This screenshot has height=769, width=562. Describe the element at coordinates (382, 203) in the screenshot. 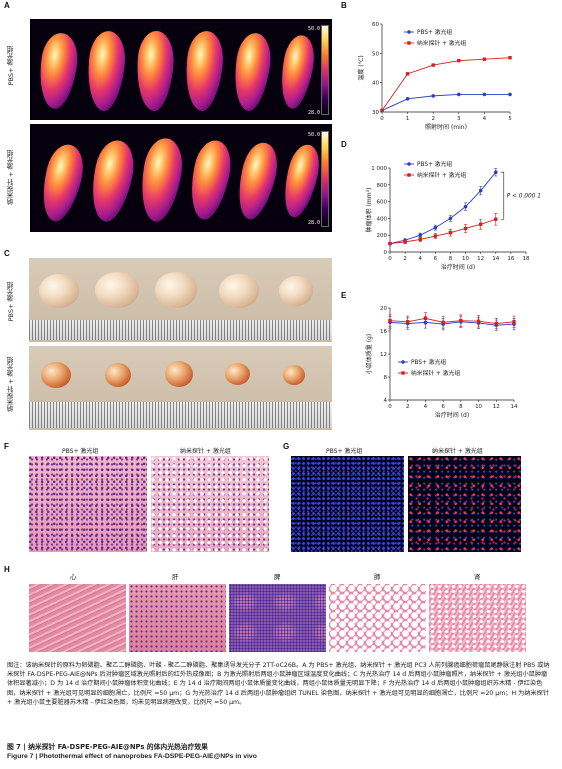

I see `y-tick-label: 600` at that location.